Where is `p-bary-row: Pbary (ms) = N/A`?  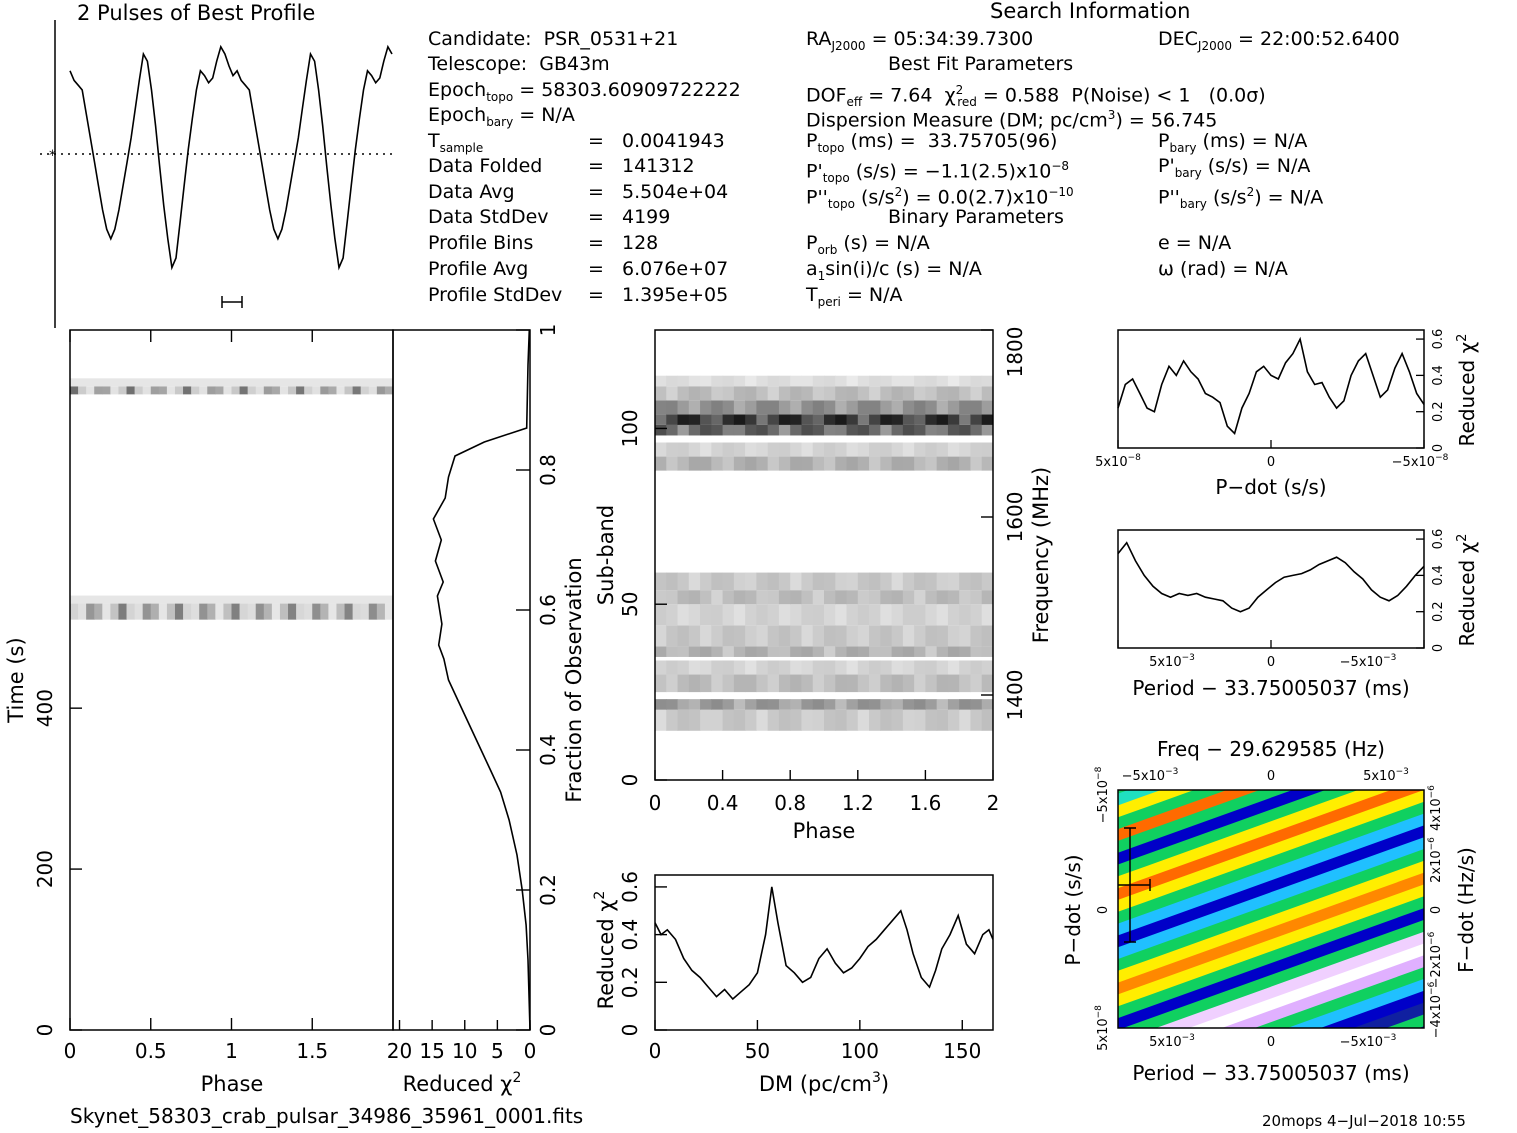
p-bary-row: Pbary (ms) = N/A is located at coordinates (1233, 142).